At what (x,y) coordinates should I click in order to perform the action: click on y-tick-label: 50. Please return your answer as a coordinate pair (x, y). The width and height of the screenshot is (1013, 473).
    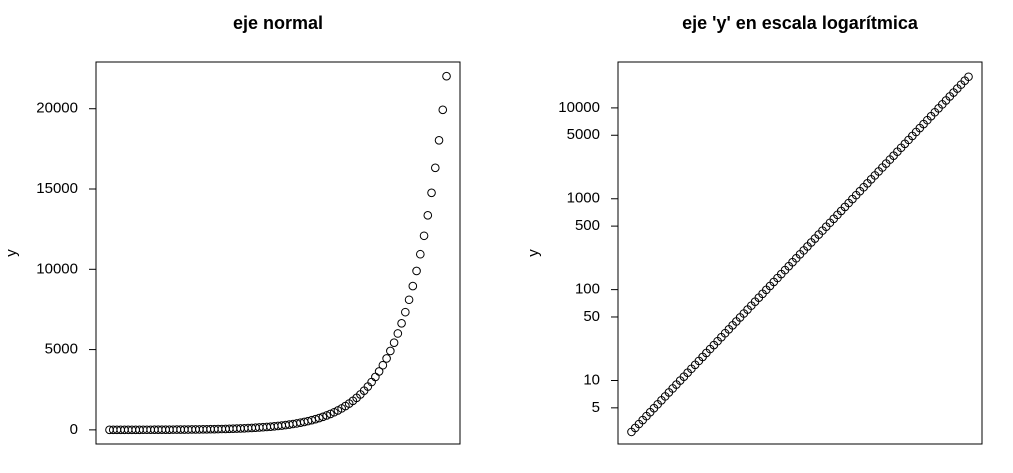
    Looking at the image, I should click on (591, 316).